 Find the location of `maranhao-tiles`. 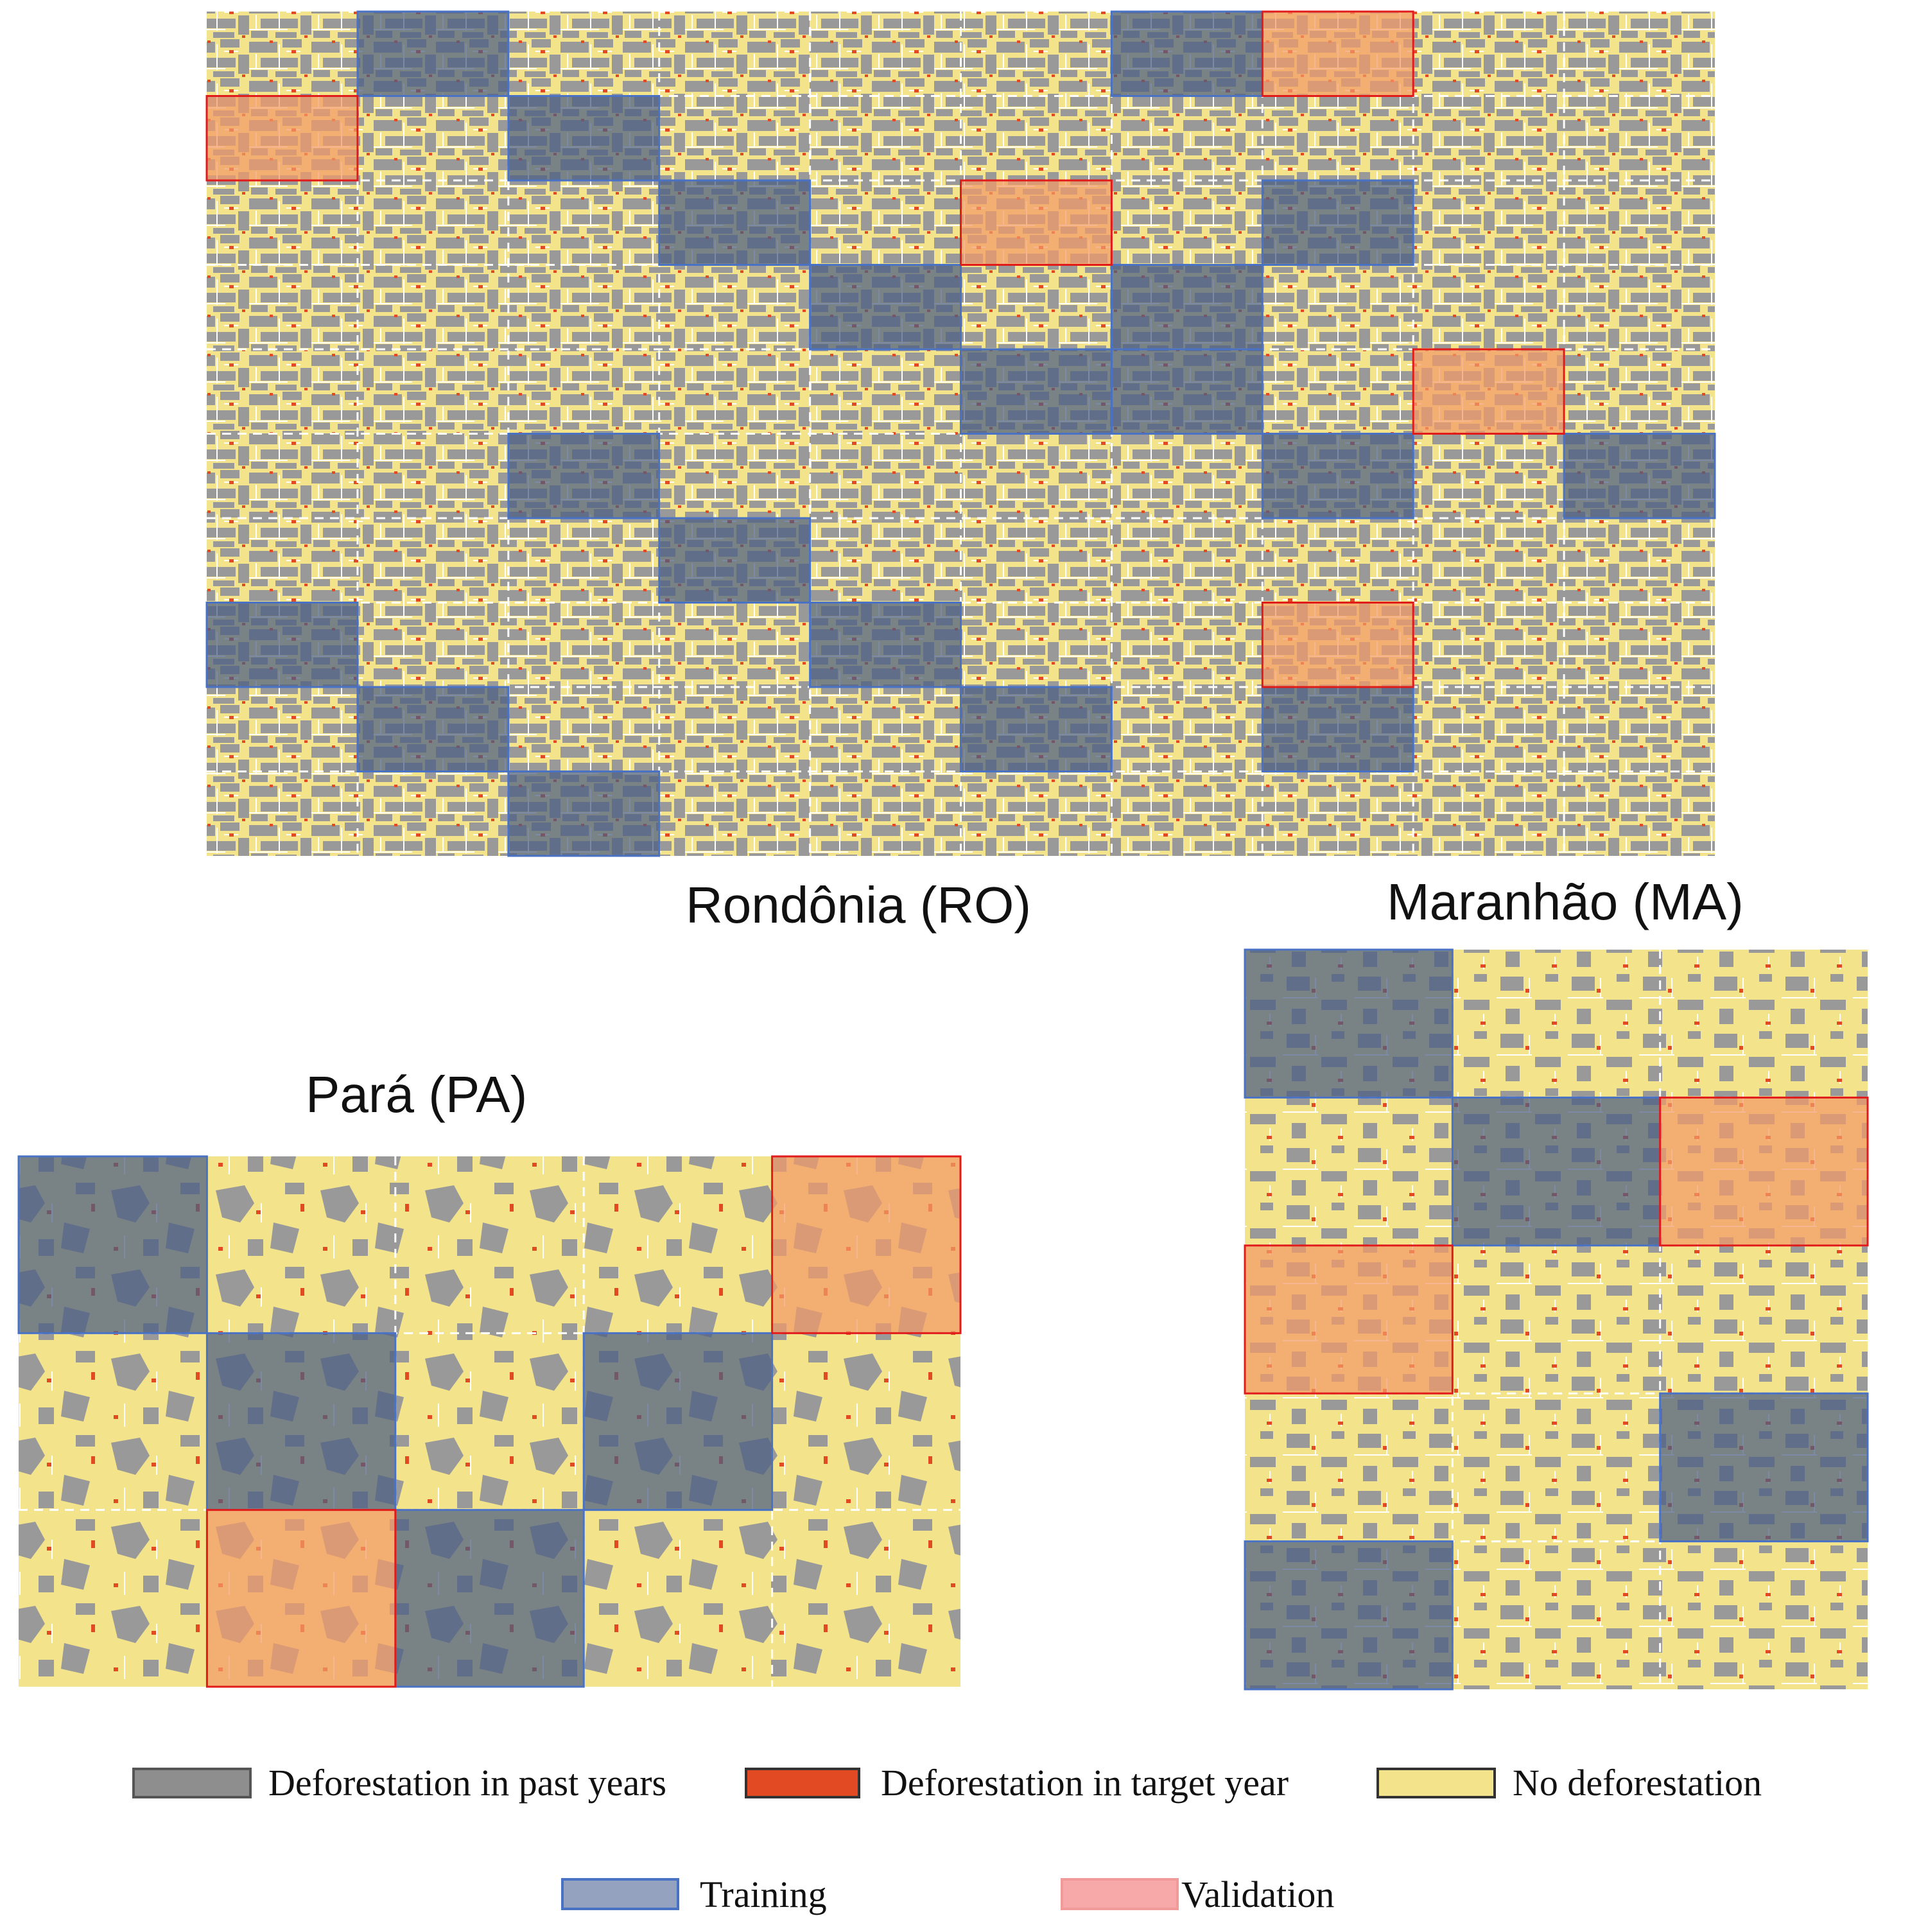

maranhao-tiles is located at coordinates (1556, 1319).